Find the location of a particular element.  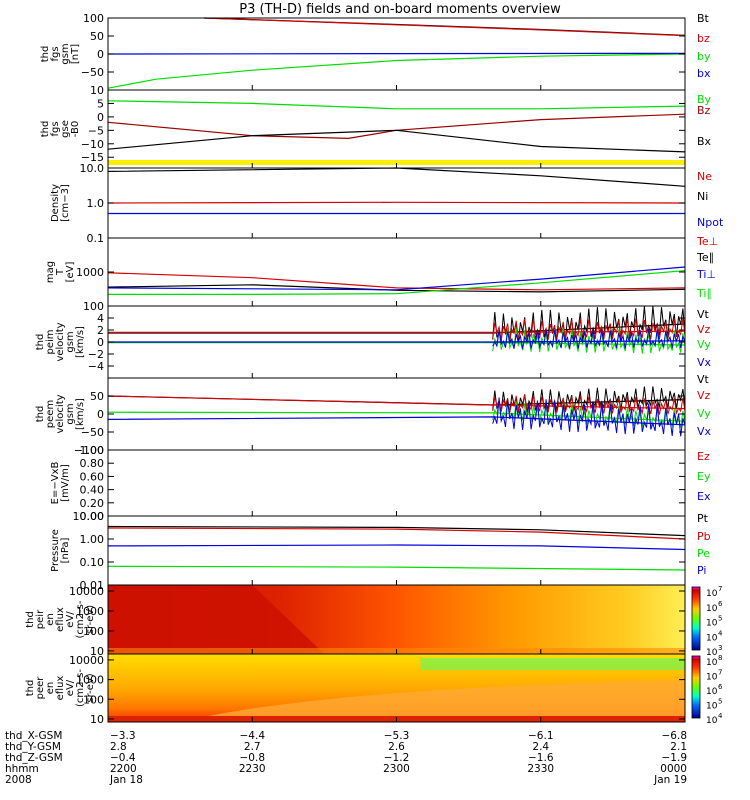

time-axis-value: 2.4 is located at coordinates (540, 747).